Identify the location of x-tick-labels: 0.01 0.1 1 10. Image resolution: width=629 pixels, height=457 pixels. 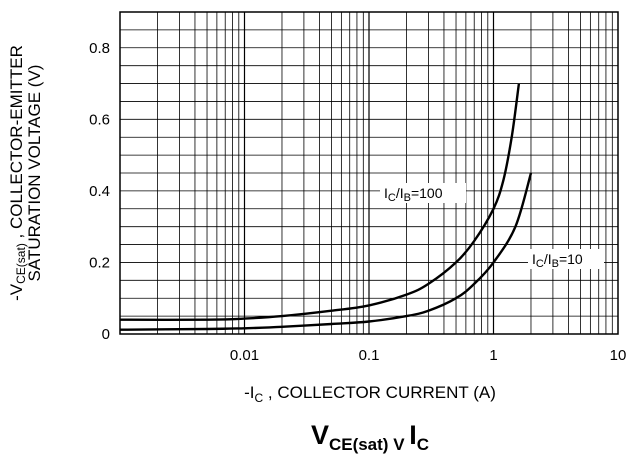
(428, 355).